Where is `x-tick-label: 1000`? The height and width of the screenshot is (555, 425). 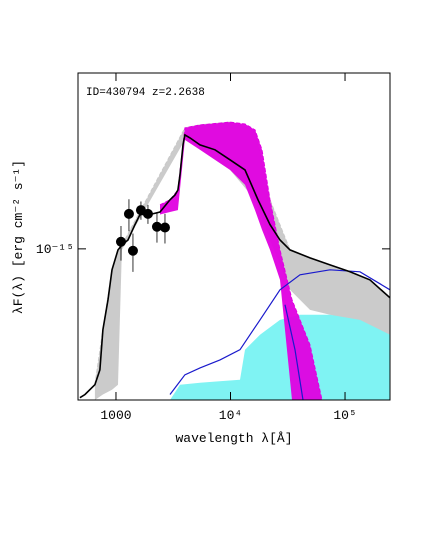 x-tick-label: 1000 is located at coordinates (115, 415).